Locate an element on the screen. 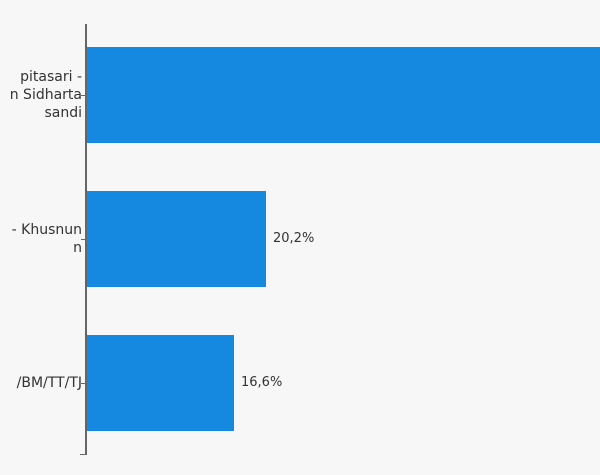 Image resolution: width=600 pixels, height=475 pixels. category-label-2: - Khusnun n is located at coordinates (47, 239).